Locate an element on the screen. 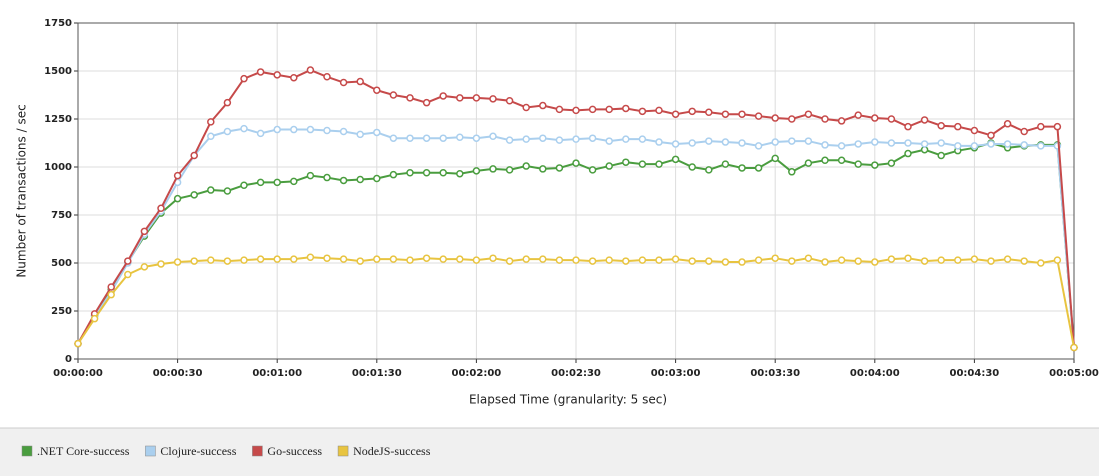 The width and height of the screenshot is (1099, 476). legend-swatch is located at coordinates (27, 451).